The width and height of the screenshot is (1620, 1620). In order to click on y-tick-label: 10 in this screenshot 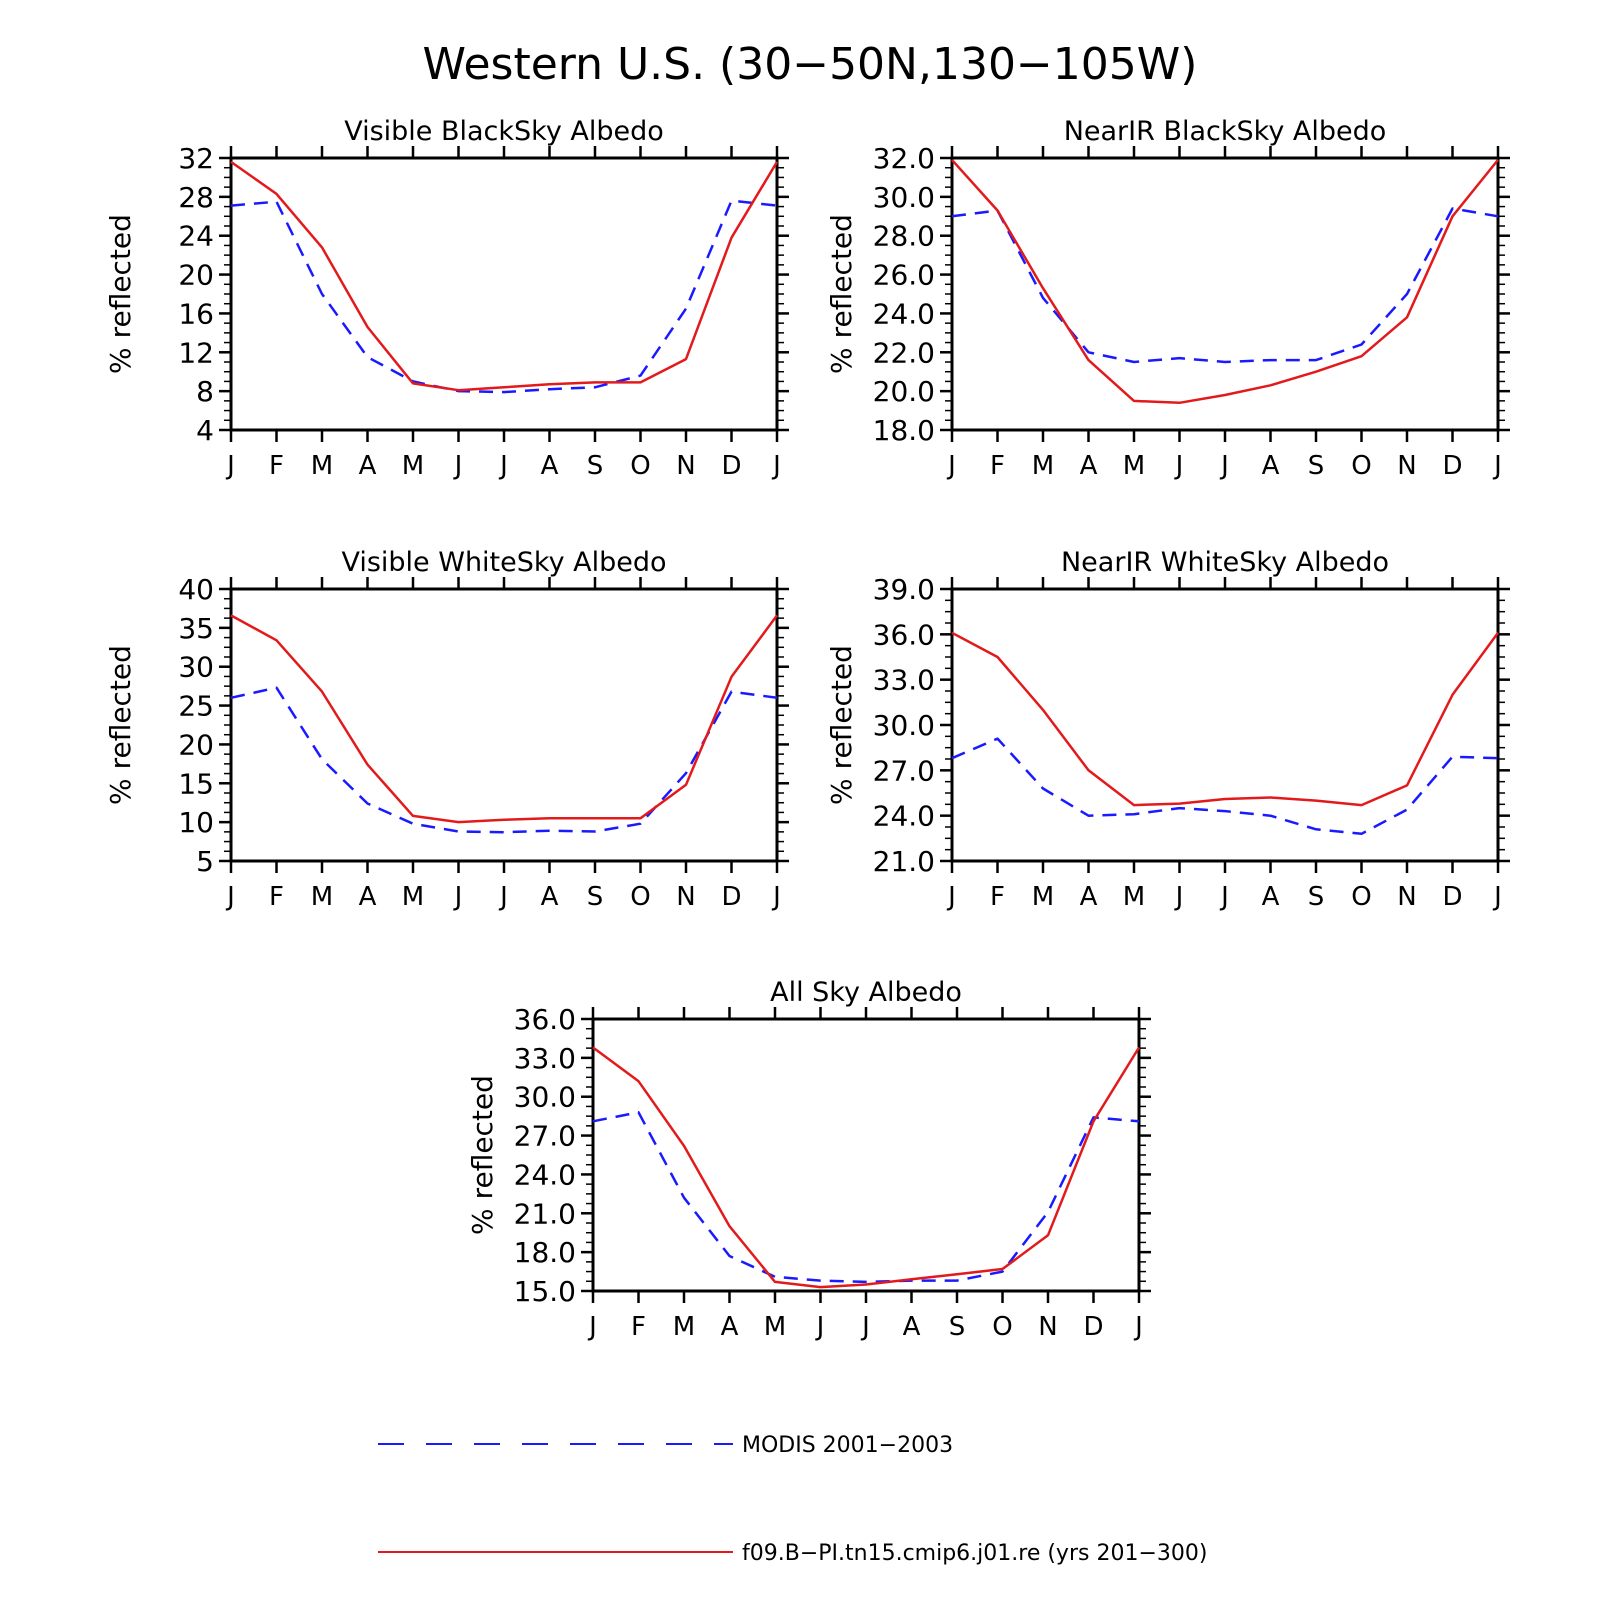, I will do `click(196, 822)`.